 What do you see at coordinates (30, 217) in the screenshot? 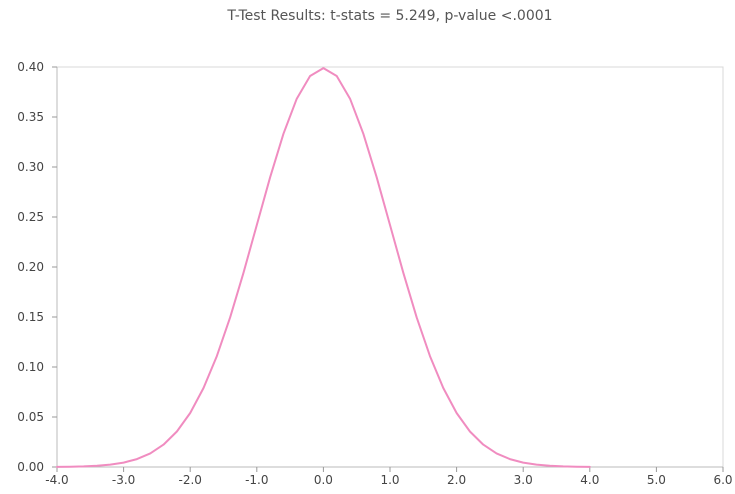
I see `y-tick-label: 0.25` at bounding box center [30, 217].